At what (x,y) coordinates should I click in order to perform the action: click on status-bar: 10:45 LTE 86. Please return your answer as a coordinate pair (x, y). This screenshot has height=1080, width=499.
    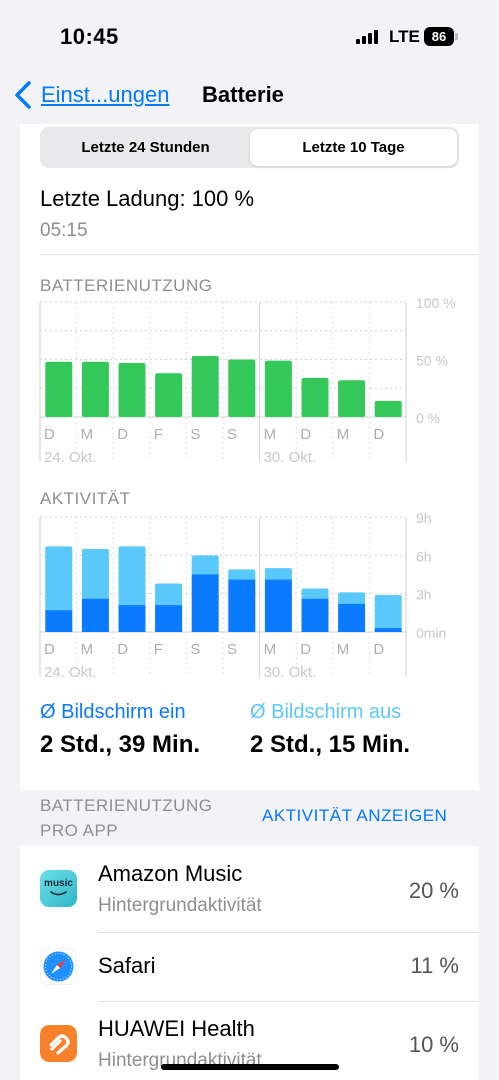
    Looking at the image, I should click on (249, 35).